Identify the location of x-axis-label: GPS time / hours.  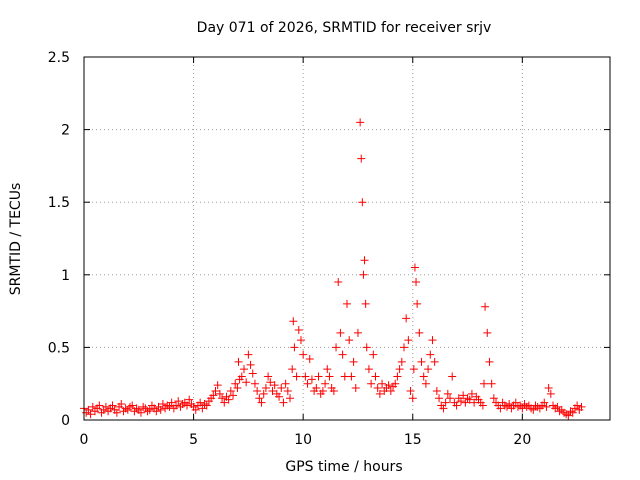
(343, 467).